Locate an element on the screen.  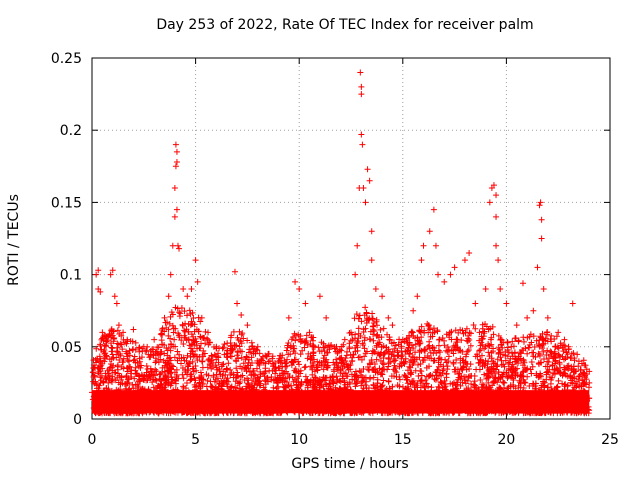
x-tick-label: 20 is located at coordinates (506, 440).